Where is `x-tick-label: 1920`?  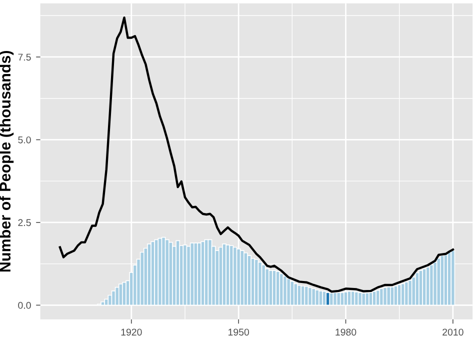 x-tick-label: 1920 is located at coordinates (131, 332).